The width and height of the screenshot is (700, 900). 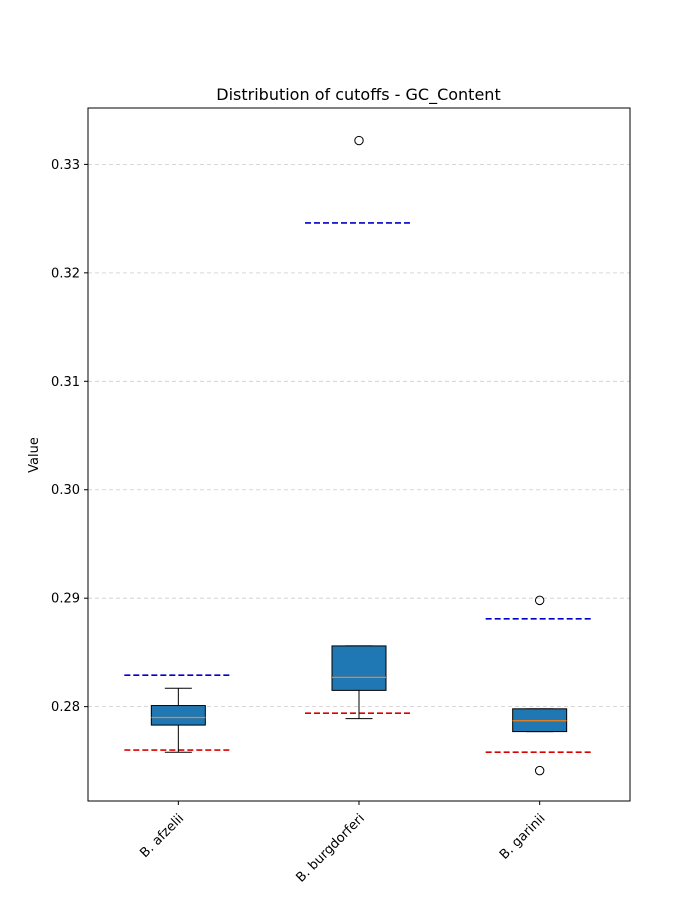 What do you see at coordinates (34, 455) in the screenshot?
I see `y-axis-label: Value` at bounding box center [34, 455].